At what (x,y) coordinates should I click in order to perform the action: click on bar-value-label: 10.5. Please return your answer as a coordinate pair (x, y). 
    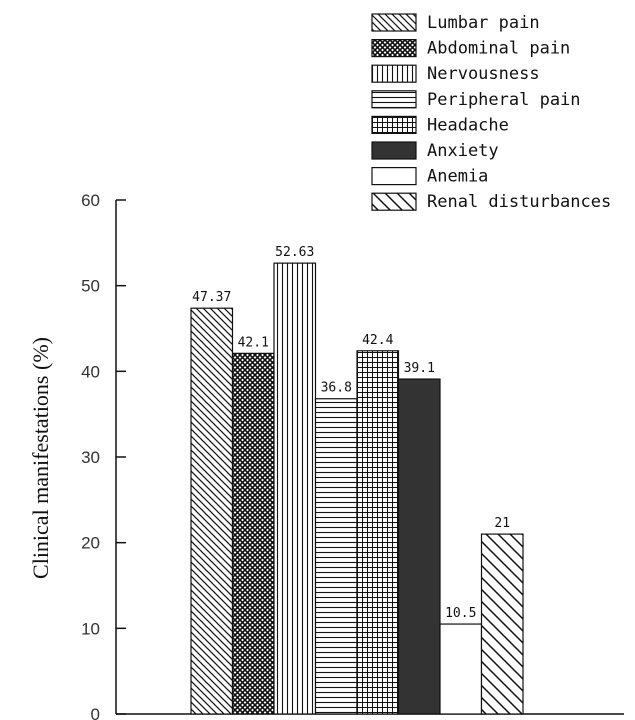
    Looking at the image, I should click on (460, 613).